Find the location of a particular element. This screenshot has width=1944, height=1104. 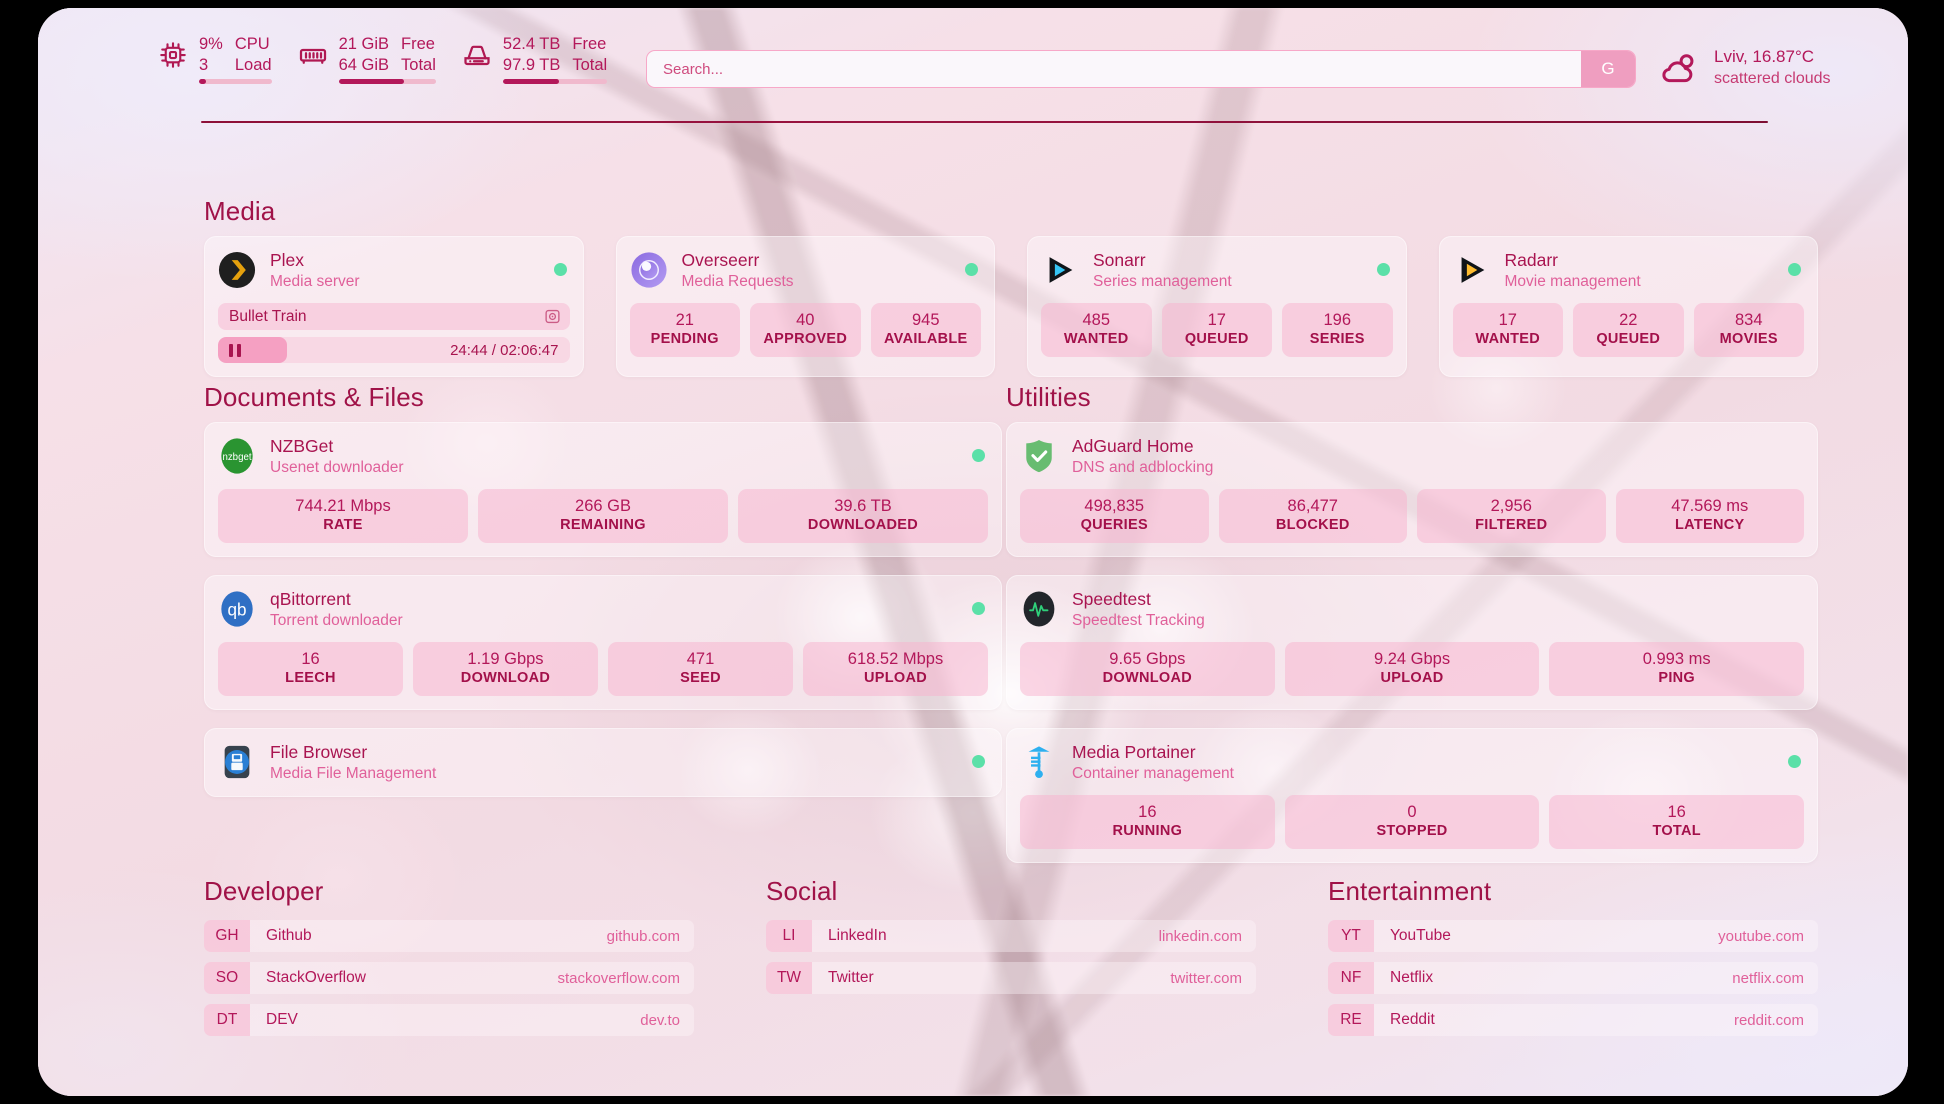

cpu-usage-bar-fill is located at coordinates (202, 81).